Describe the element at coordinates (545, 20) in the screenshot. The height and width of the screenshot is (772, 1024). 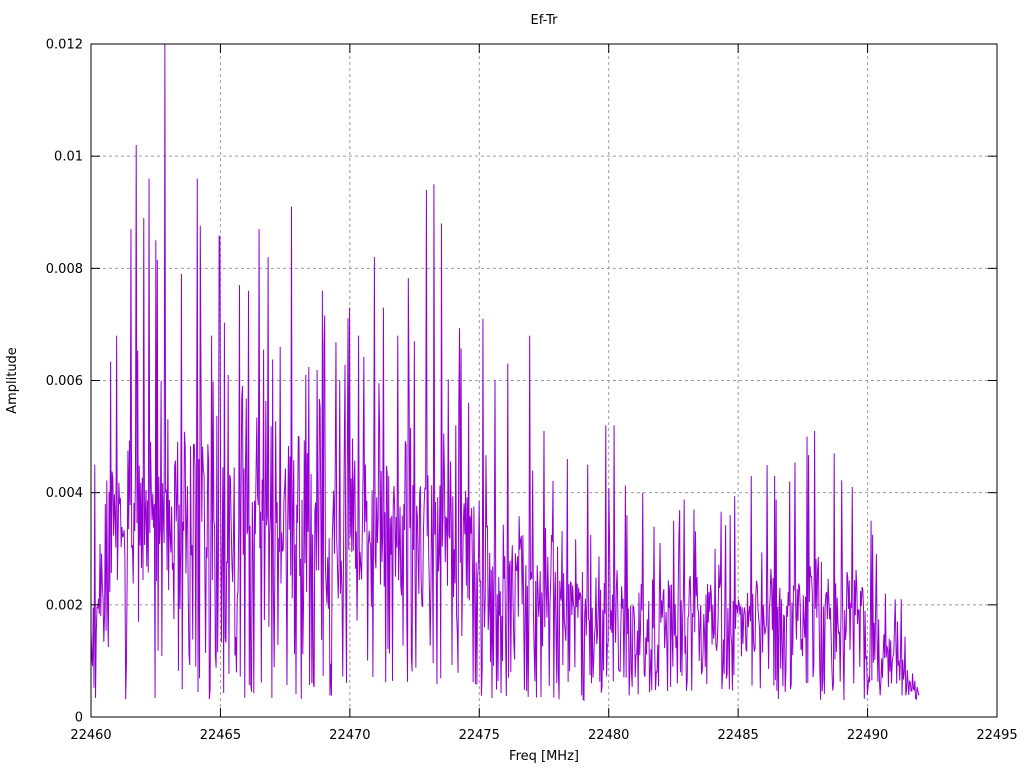
I see `chart-title: Ef-Tr` at that location.